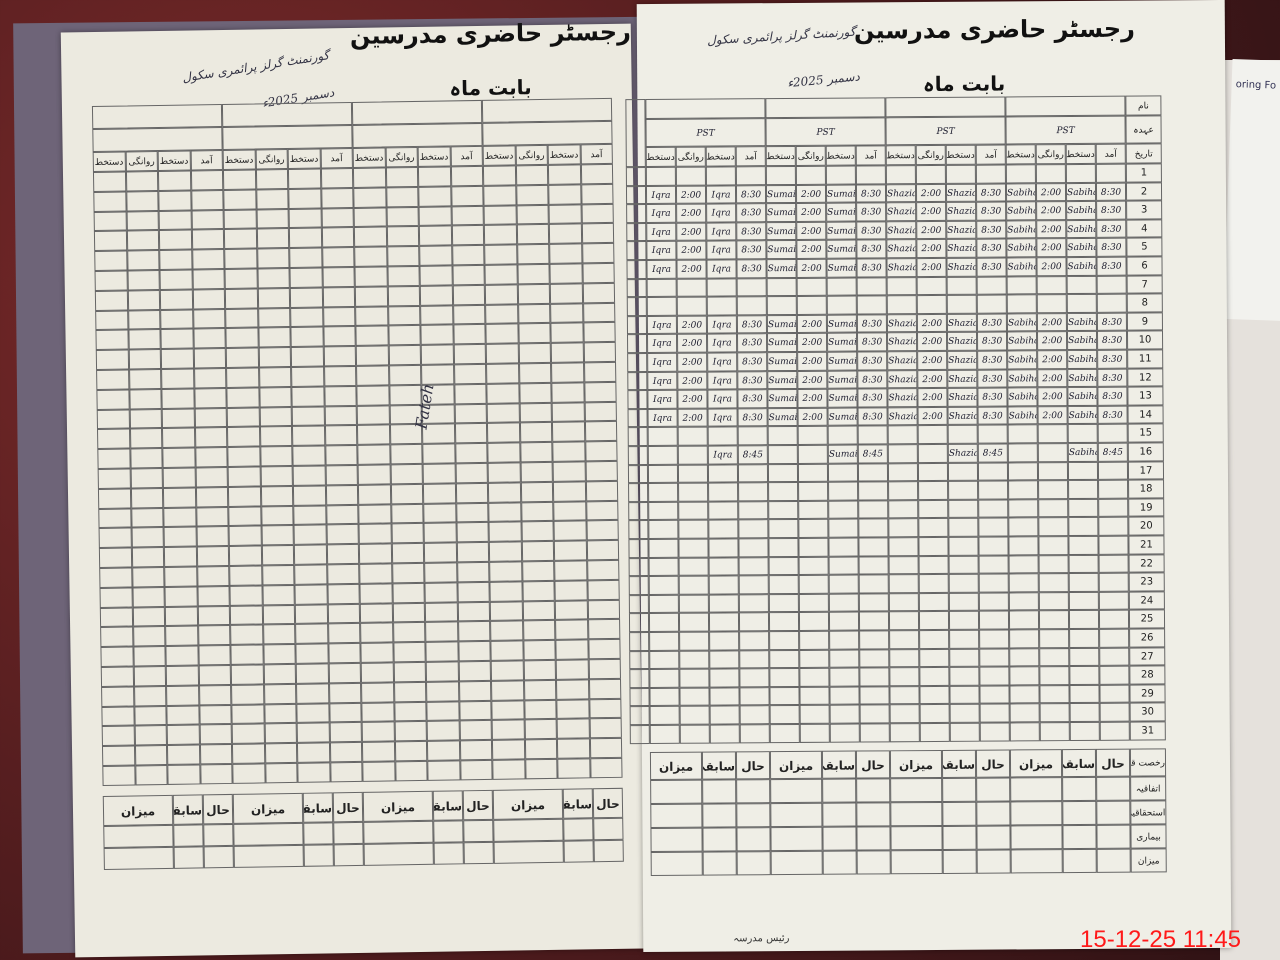 The width and height of the screenshot is (1280, 960). I want to click on column-header: دستخط, so click(900, 155).